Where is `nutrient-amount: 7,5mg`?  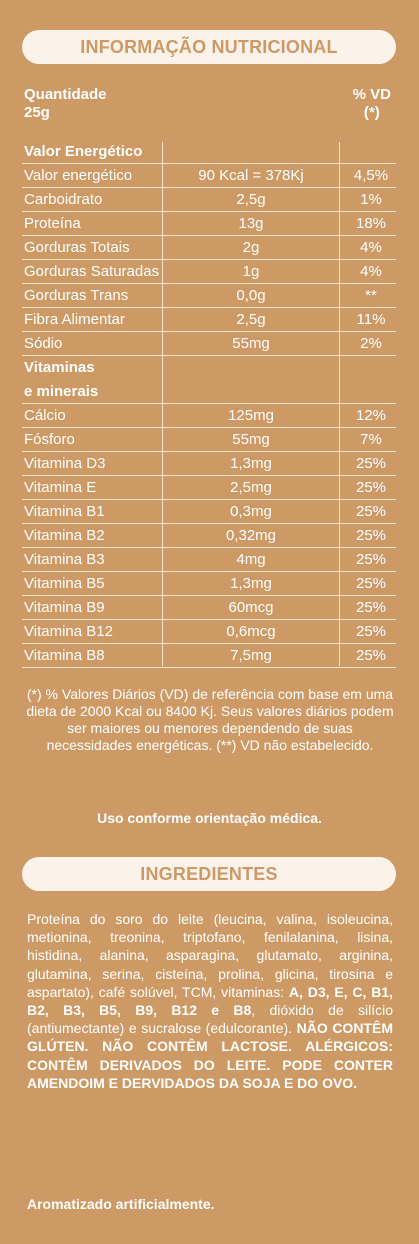
nutrient-amount: 7,5mg is located at coordinates (251, 655).